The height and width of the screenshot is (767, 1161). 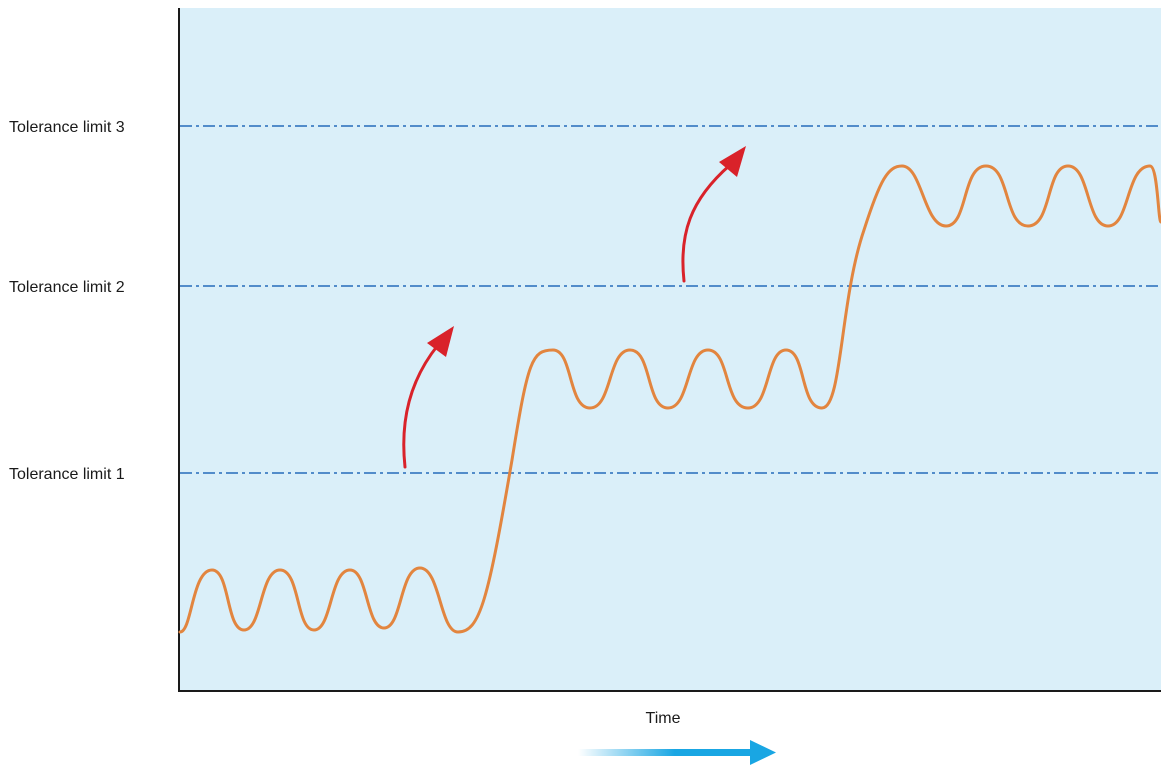 I want to click on tolerance-label-1: Tolerance limit 1, so click(x=67, y=474).